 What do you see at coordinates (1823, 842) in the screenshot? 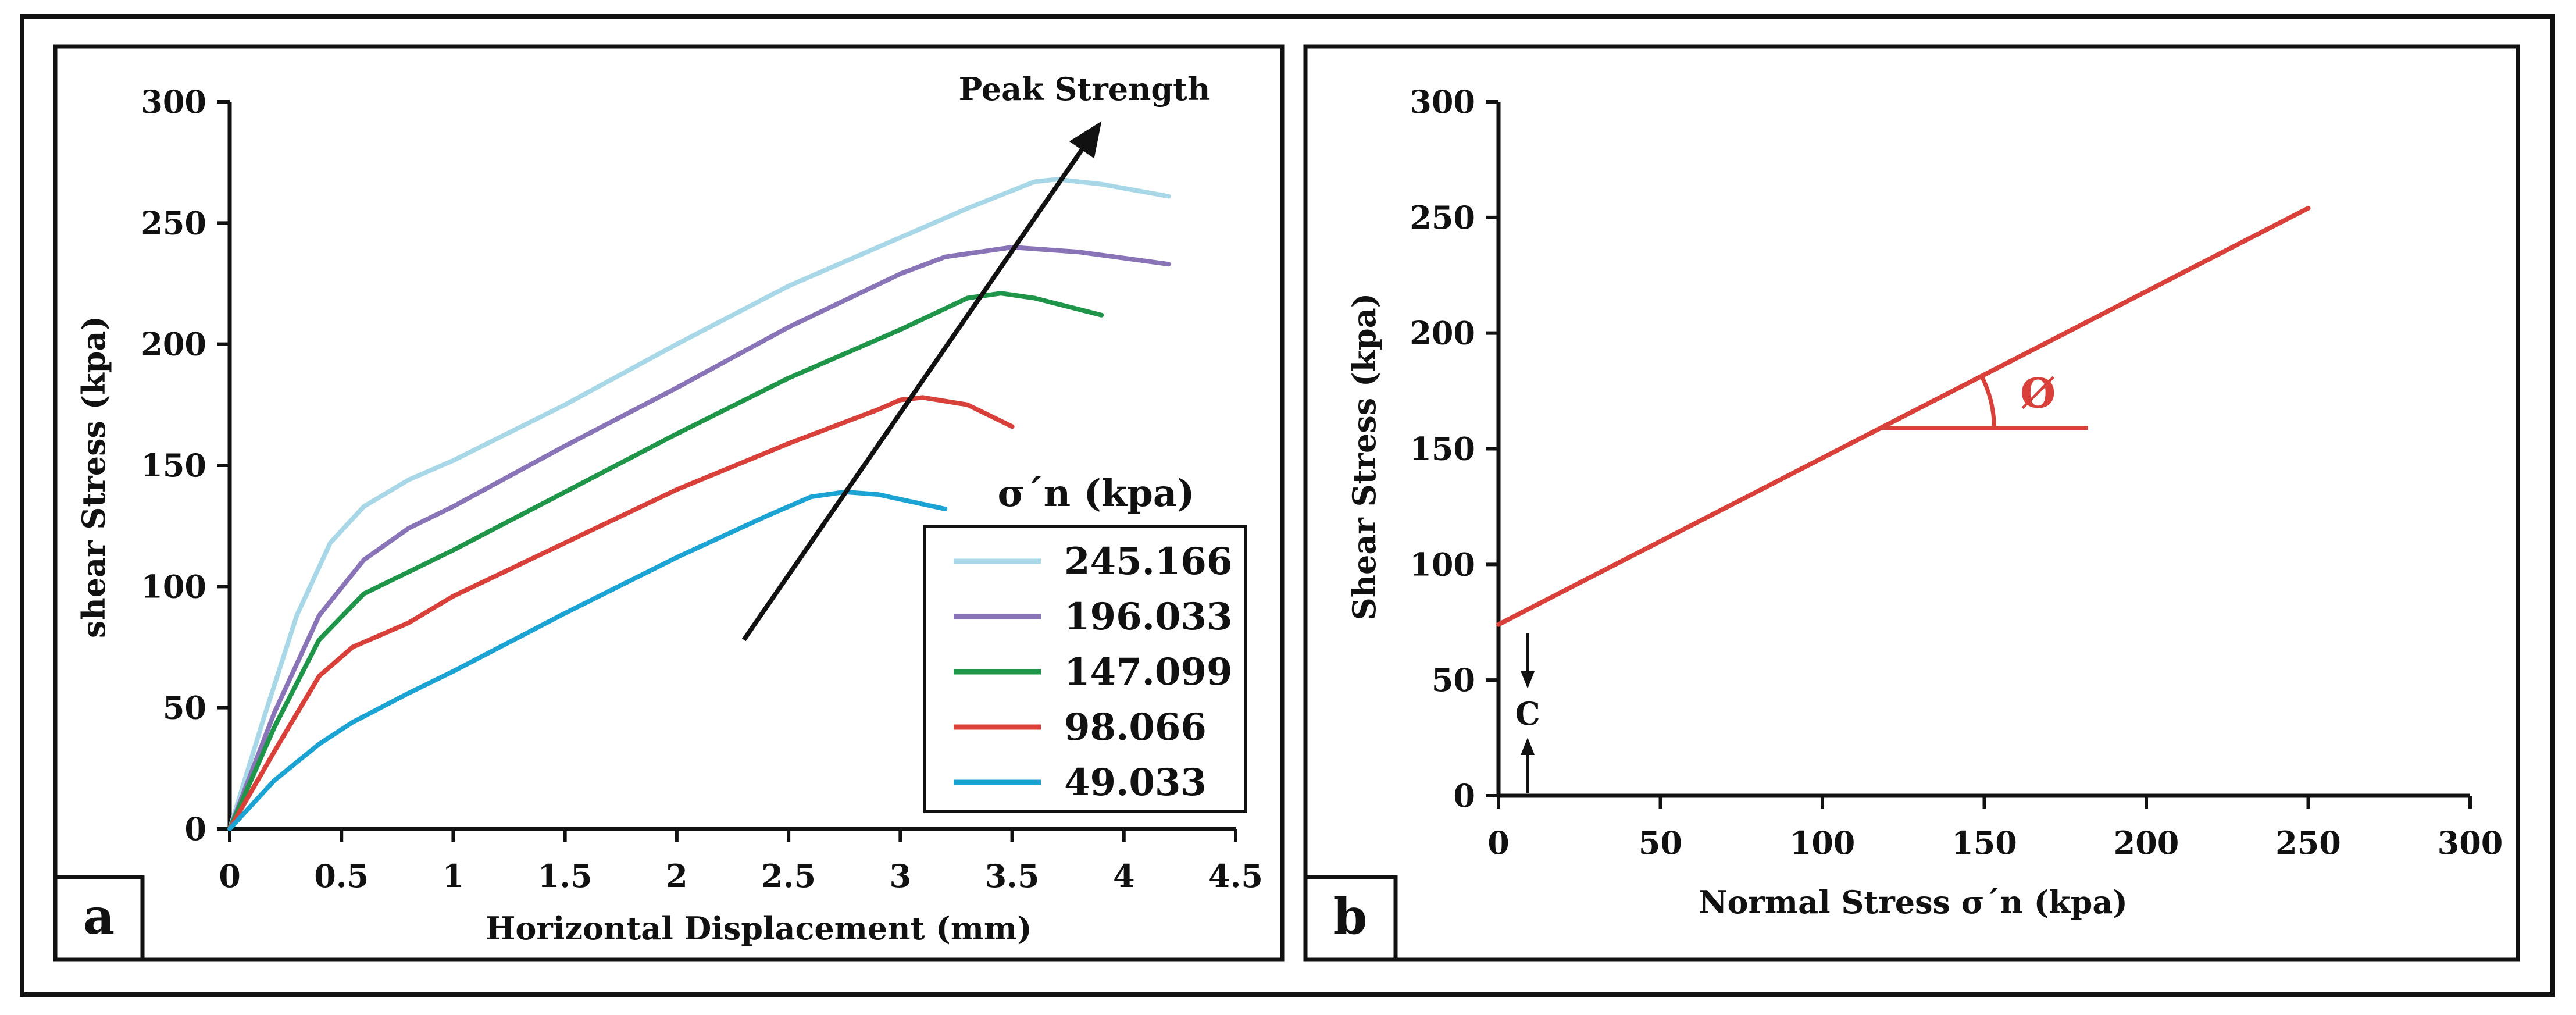
I see `x-tick-label: 100` at bounding box center [1823, 842].